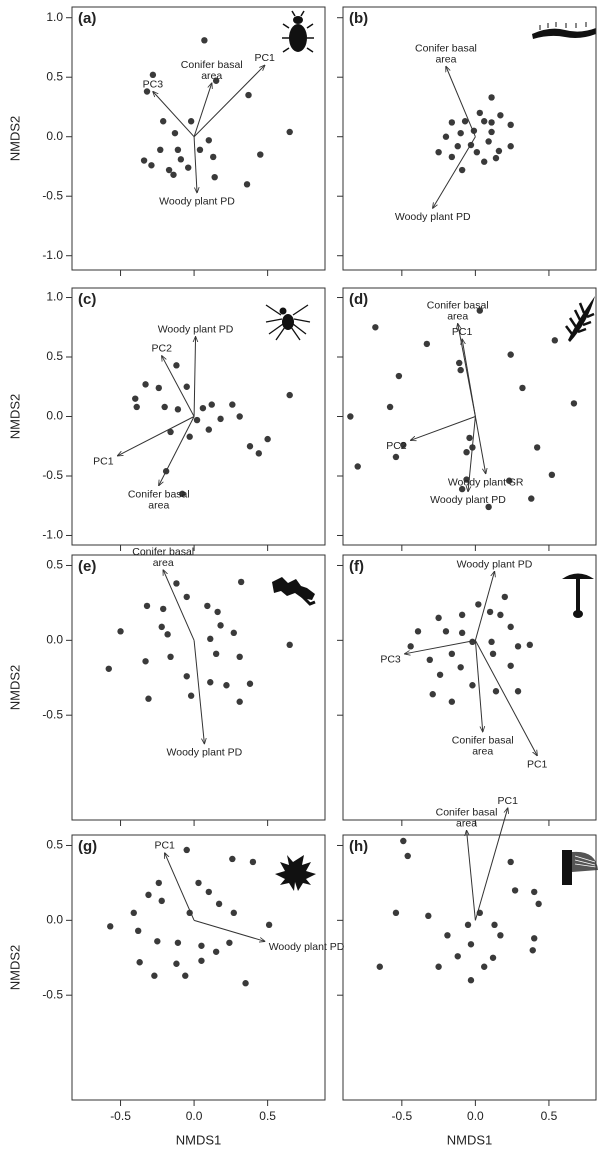 The height and width of the screenshot is (1151, 601). I want to click on x-tick-label: 0.0, so click(475, 1116).